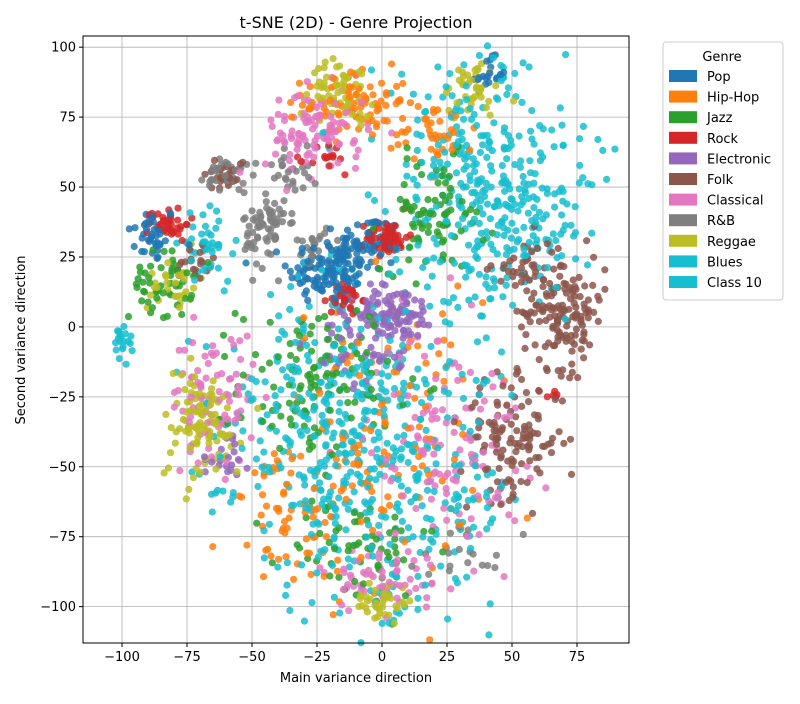 This screenshot has width=800, height=704. I want to click on x-tick-label: 25, so click(447, 657).